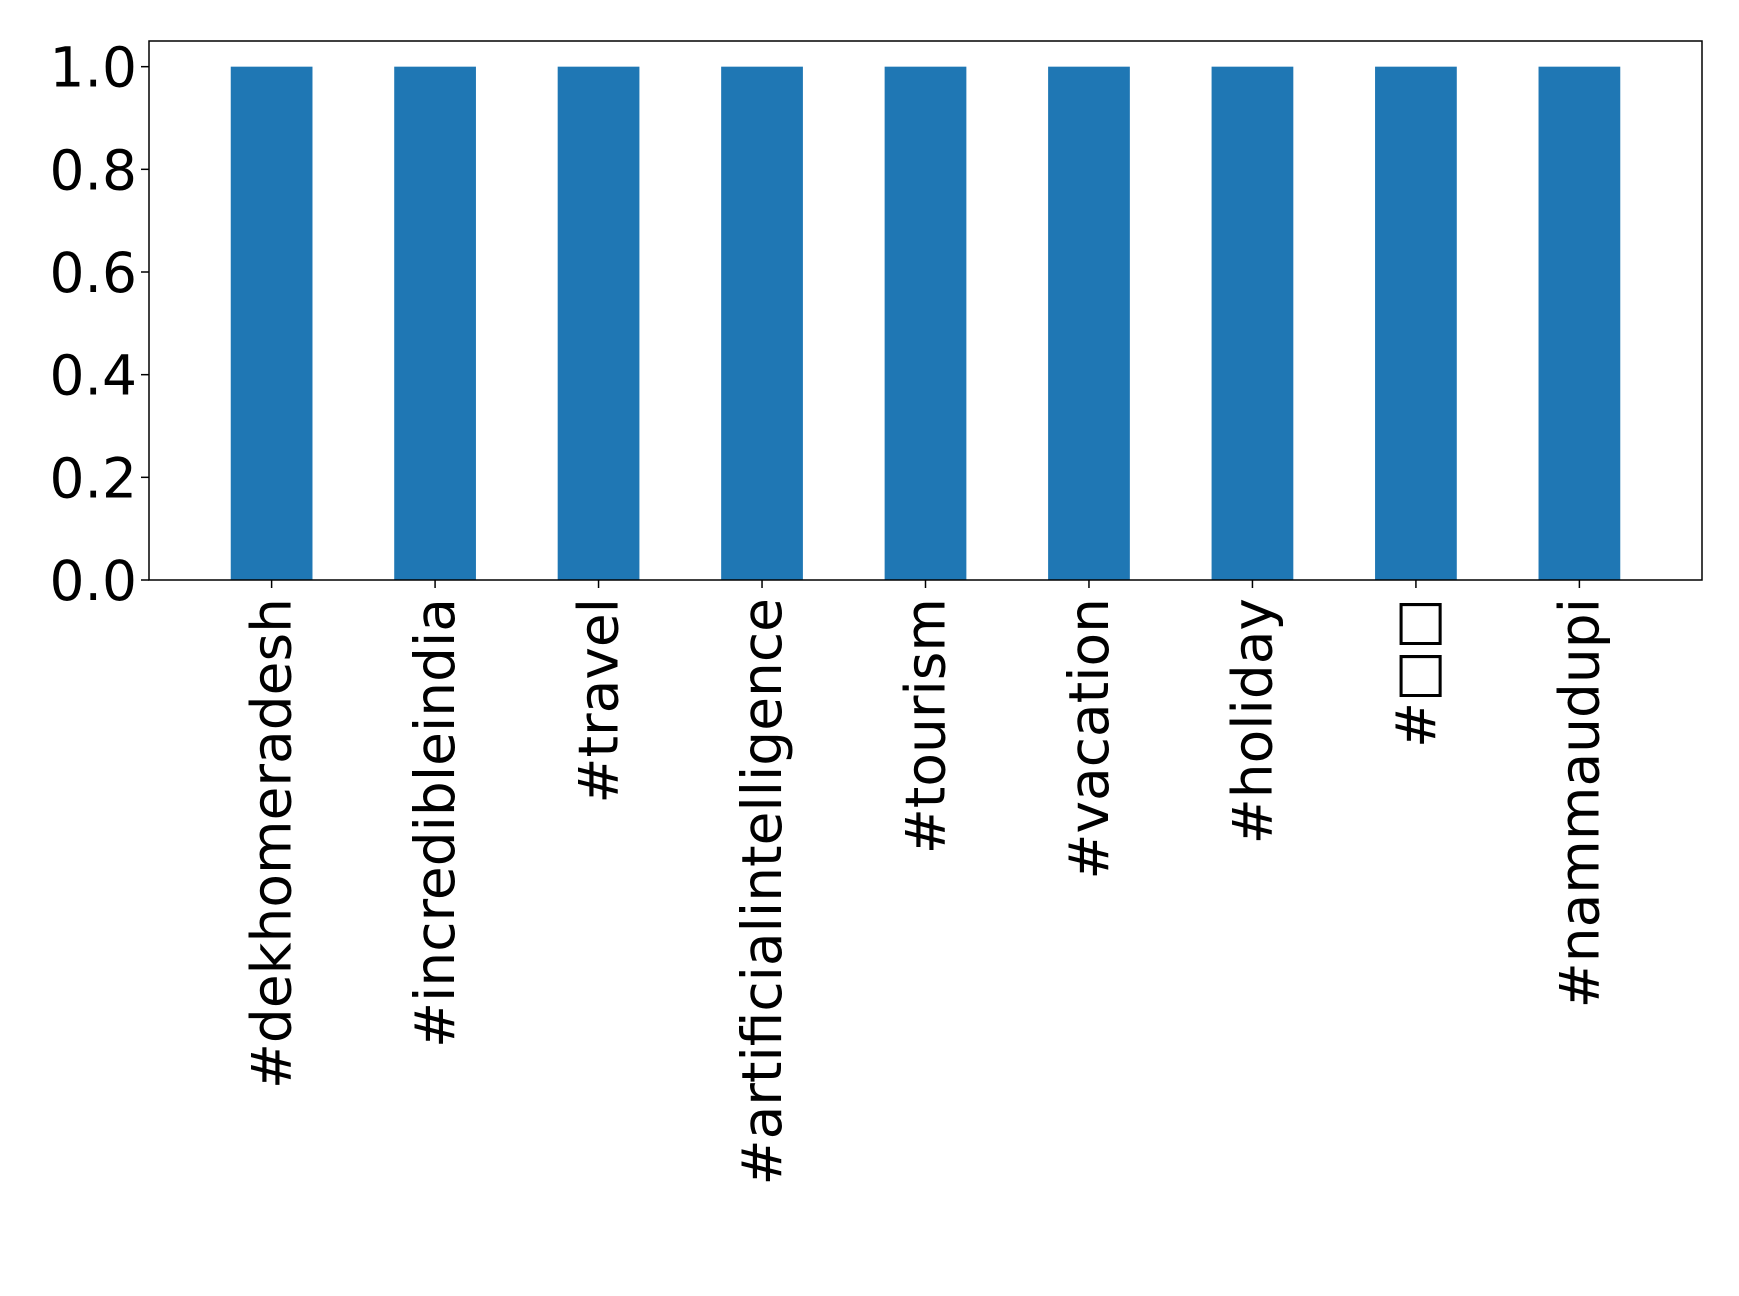 This screenshot has width=1739, height=1296. What do you see at coordinates (272, 843) in the screenshot?
I see `x-tick-label-0: #dekhomeradesh` at bounding box center [272, 843].